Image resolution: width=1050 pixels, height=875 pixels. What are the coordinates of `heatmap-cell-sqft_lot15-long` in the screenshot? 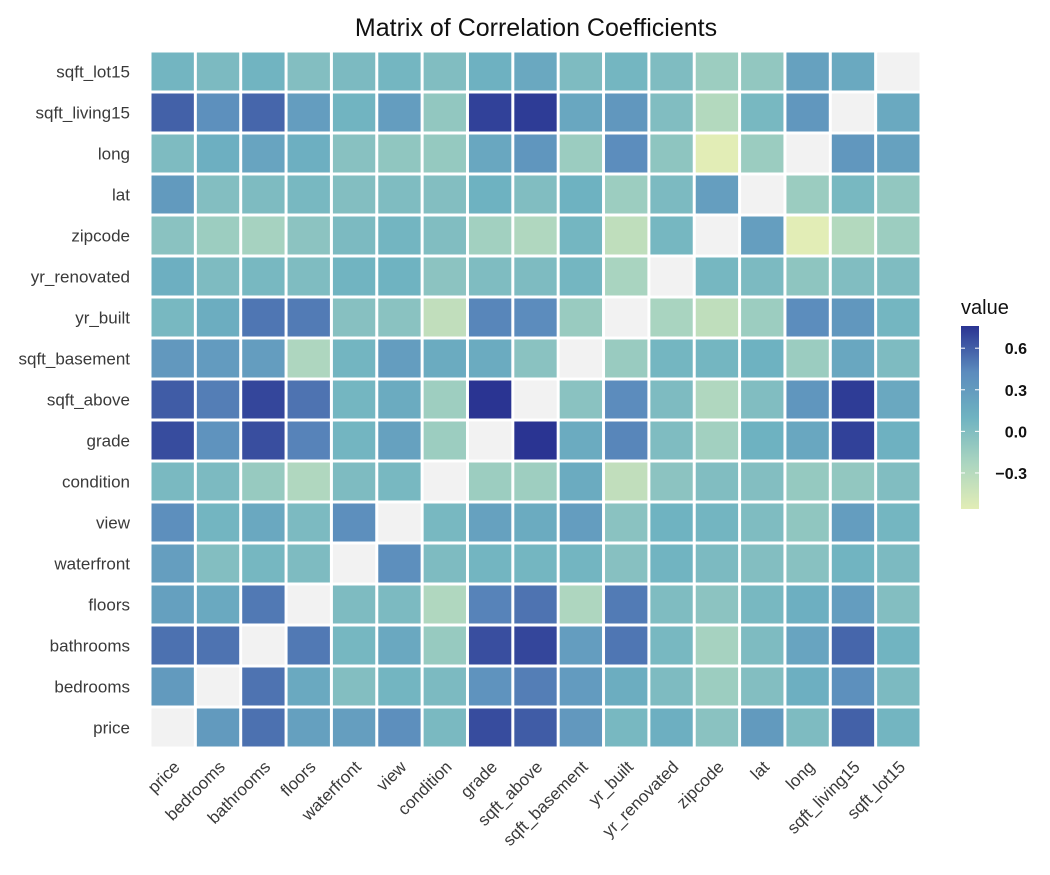 It's located at (807, 71).